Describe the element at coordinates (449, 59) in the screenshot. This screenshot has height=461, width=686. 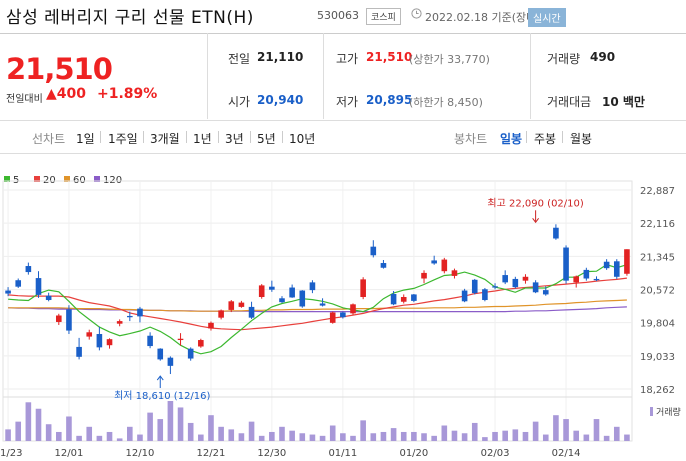
I see `upper-limit-note: (상한가 33,770)` at that location.